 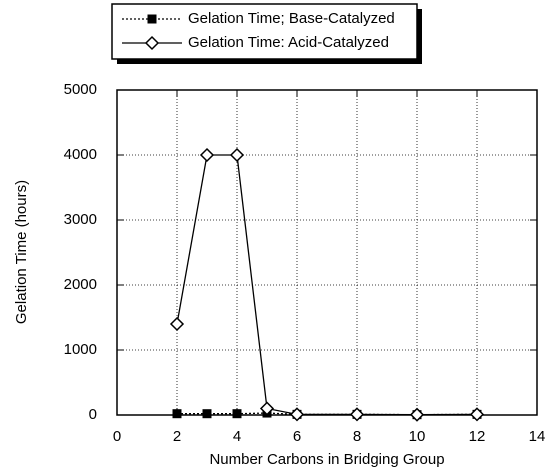 I want to click on y-tick-label: 3000, so click(x=80, y=219).